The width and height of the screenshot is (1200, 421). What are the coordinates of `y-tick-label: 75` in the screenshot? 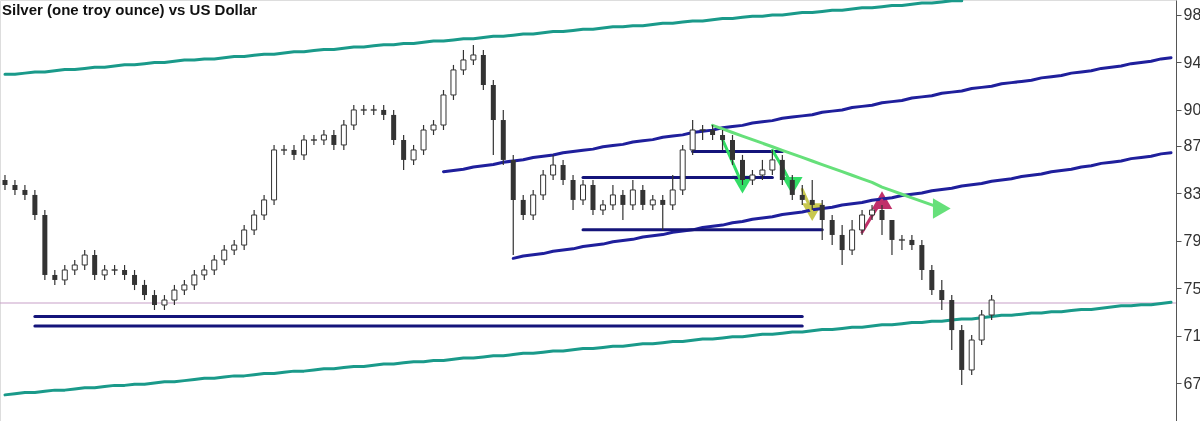 It's located at (1191, 288).